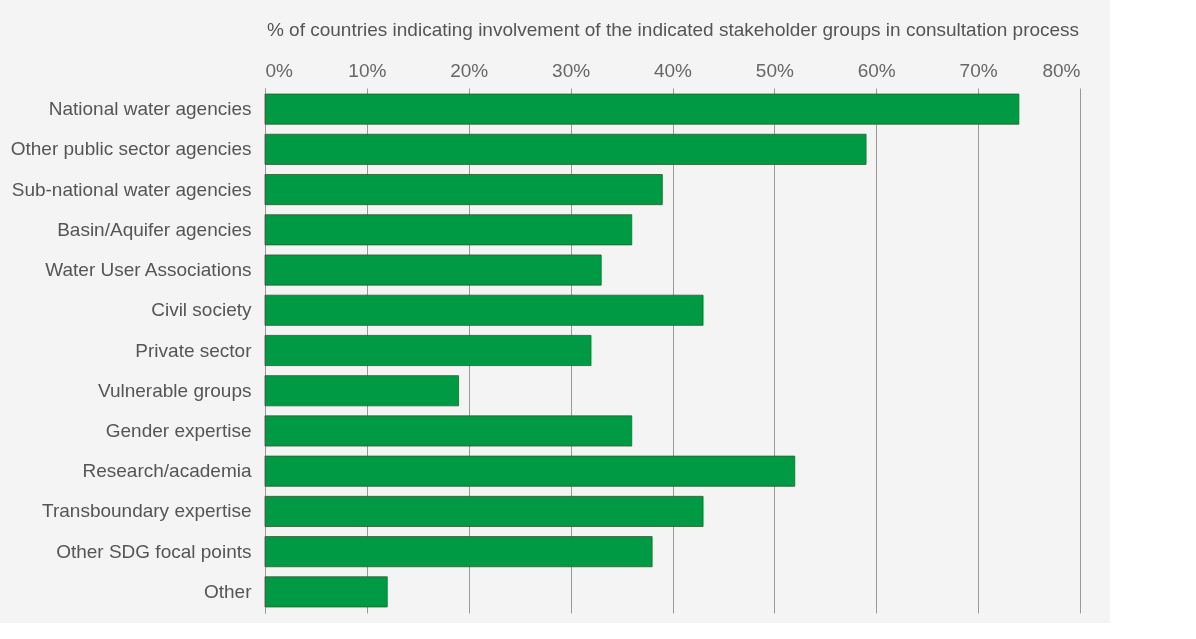 Image resolution: width=1196 pixels, height=639 pixels. I want to click on y-tick-label: Vulnerable groups, so click(174, 390).